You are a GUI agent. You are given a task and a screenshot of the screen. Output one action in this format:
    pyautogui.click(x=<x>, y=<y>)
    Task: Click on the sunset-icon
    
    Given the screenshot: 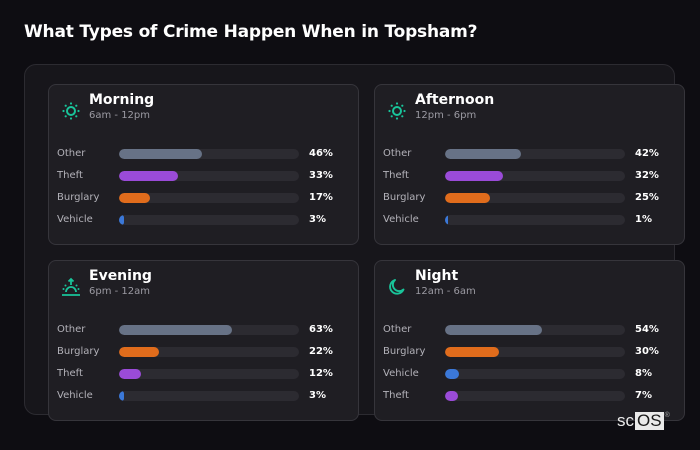 What is the action you would take?
    pyautogui.click(x=71, y=286)
    